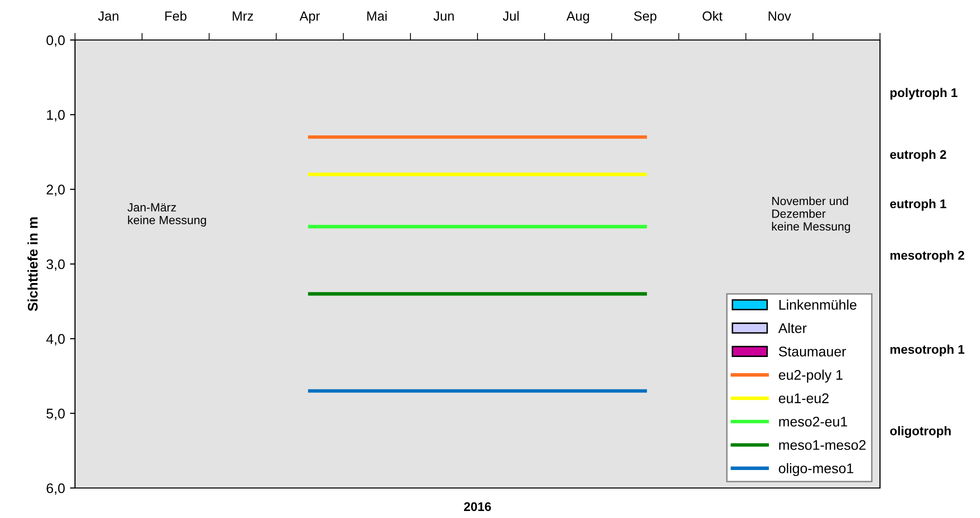 The height and width of the screenshot is (518, 980). I want to click on text: eutroph 2, so click(918, 156).